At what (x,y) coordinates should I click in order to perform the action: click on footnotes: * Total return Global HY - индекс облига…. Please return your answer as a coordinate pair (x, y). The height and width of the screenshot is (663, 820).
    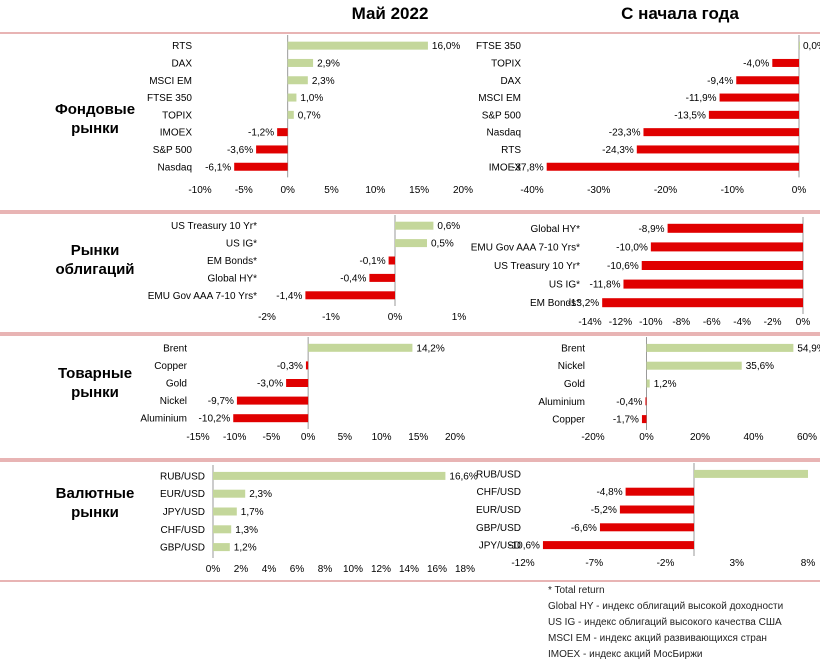
    Looking at the image, I should click on (665, 623).